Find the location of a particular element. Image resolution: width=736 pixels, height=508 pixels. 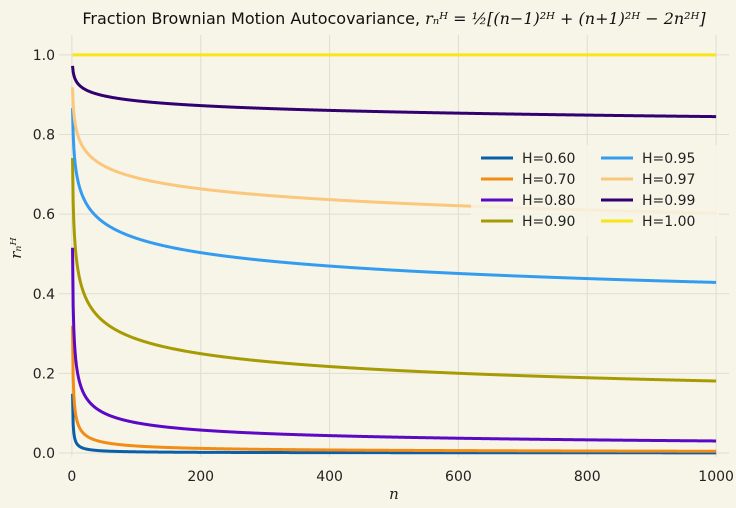

chart-title-formula: rₙᴴ = ½[(n−1)²ᴴ + (n+1)²ᴴ − 2n²ᴴ] is located at coordinates (565, 18).